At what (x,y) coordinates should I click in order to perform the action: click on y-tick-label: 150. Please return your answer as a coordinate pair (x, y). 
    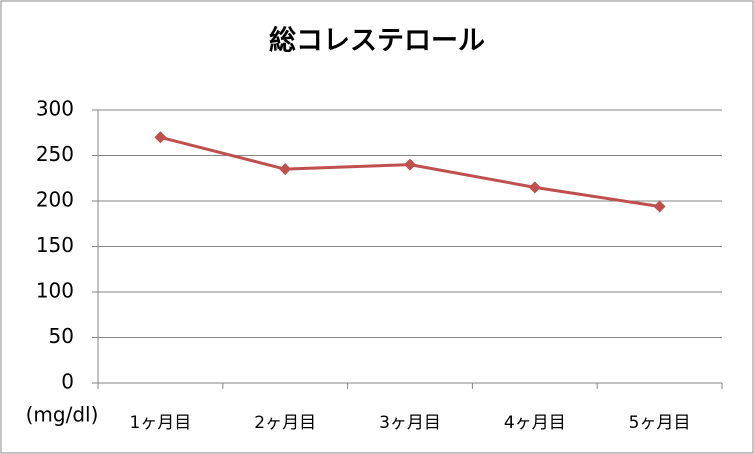
    Looking at the image, I should click on (55, 245).